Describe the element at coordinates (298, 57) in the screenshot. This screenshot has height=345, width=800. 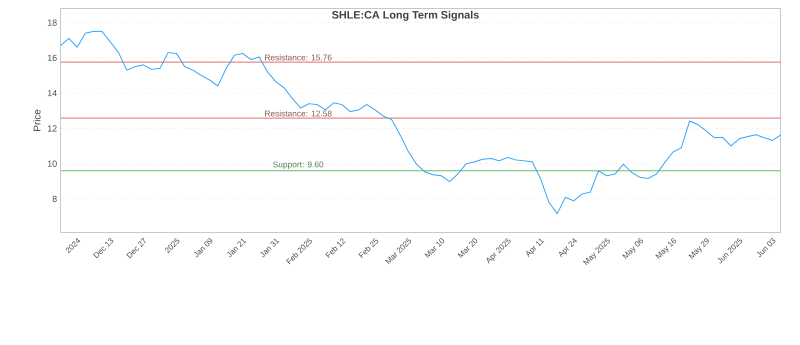
I see `ref-line-label: Resistance: 15.76` at that location.